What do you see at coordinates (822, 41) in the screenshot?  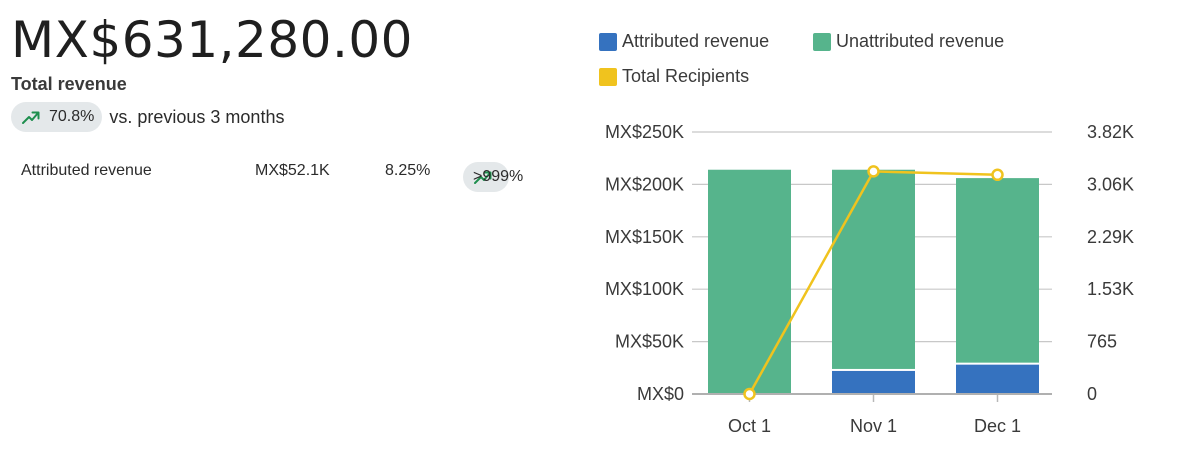 I see `legend-swatch-unattributed` at bounding box center [822, 41].